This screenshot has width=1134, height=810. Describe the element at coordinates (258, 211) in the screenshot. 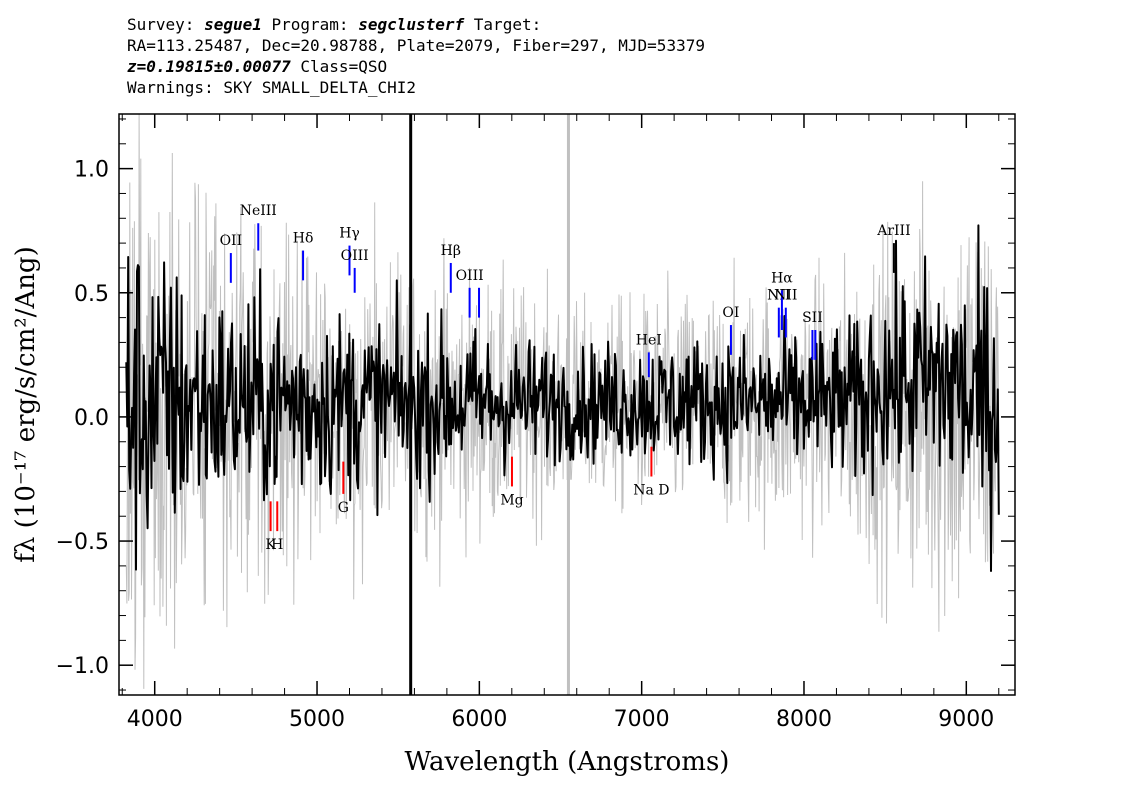

I see `emission-line-label: NeIII` at that location.